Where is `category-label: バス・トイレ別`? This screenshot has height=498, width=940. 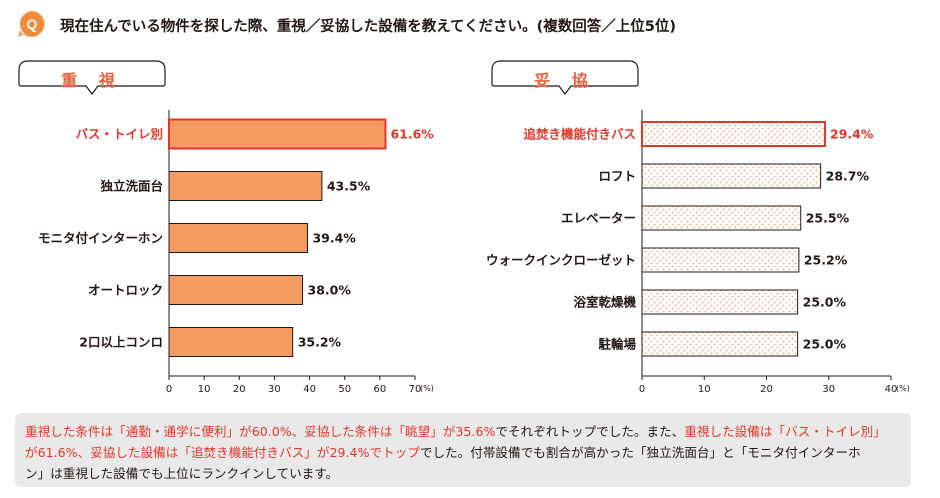 category-label: バス・トイレ別 is located at coordinates (119, 134).